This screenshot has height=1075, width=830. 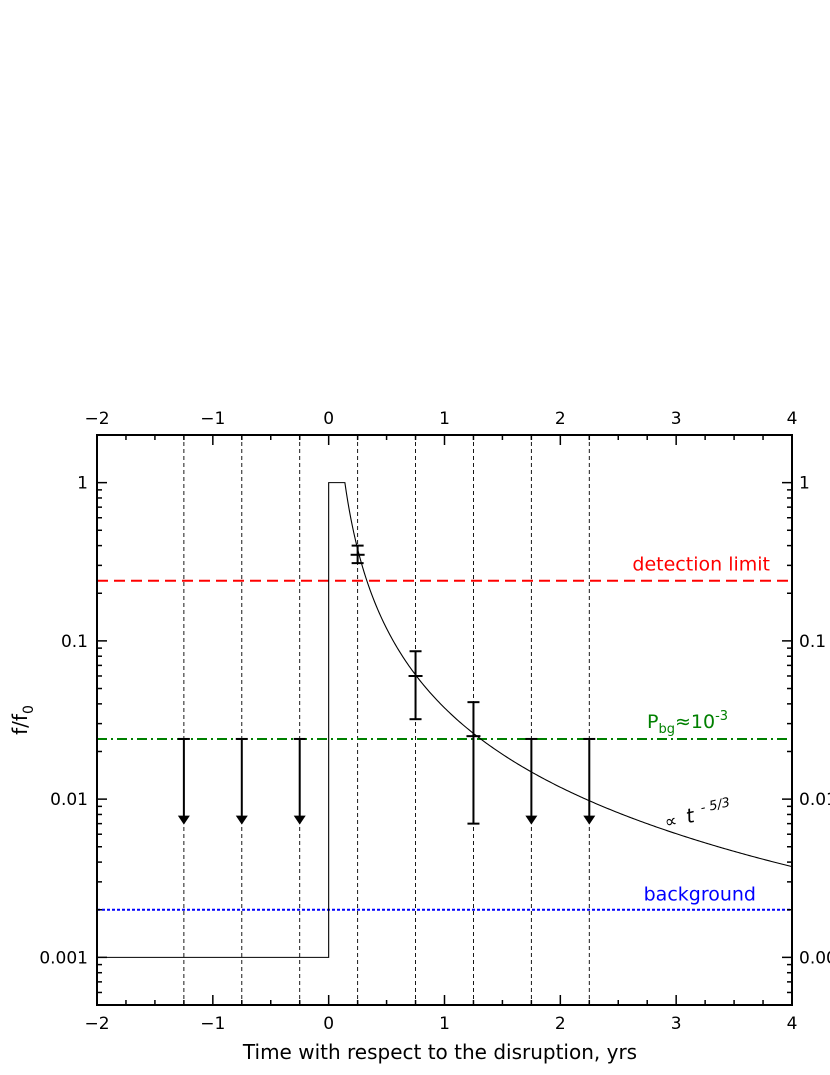 What do you see at coordinates (804, 484) in the screenshot?
I see `y-tick-label-right: 1` at bounding box center [804, 484].